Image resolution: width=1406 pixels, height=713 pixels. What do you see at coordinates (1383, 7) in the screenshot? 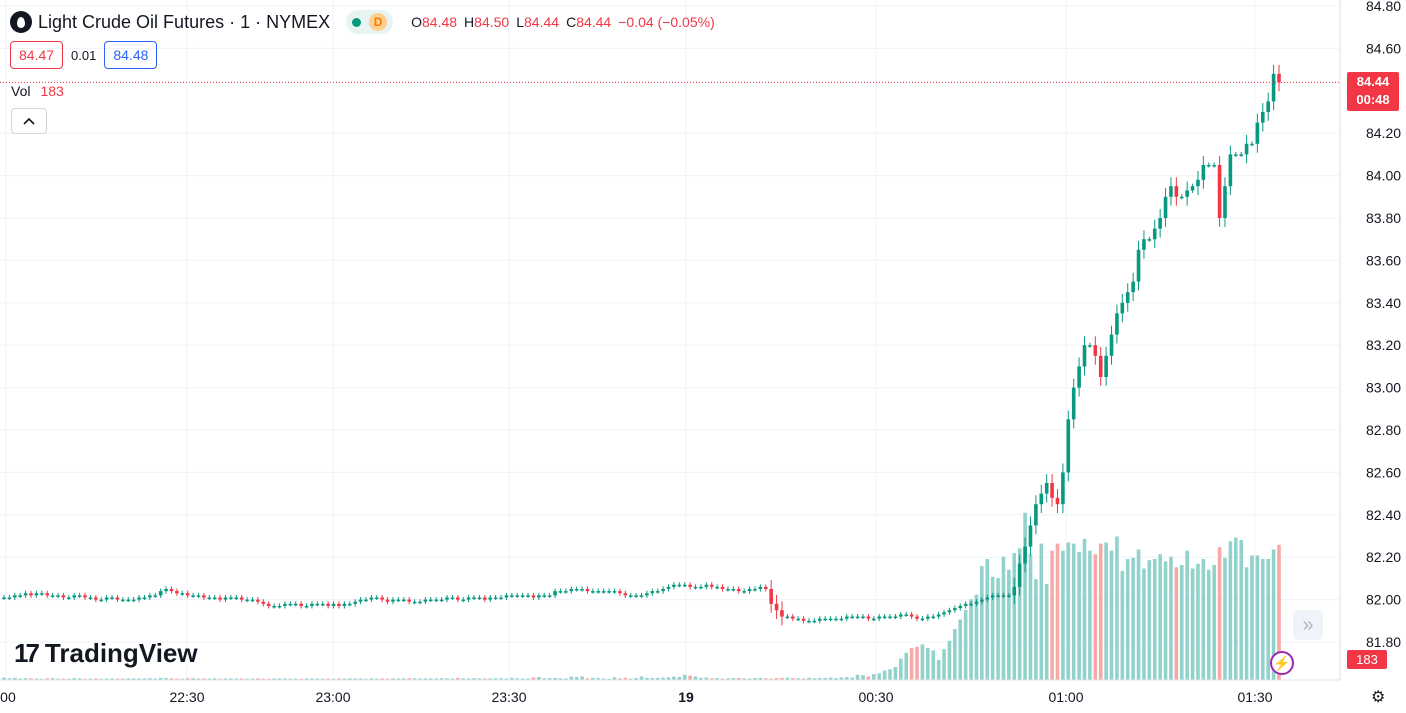
I see `price-tick-label: 84.80` at bounding box center [1383, 7].